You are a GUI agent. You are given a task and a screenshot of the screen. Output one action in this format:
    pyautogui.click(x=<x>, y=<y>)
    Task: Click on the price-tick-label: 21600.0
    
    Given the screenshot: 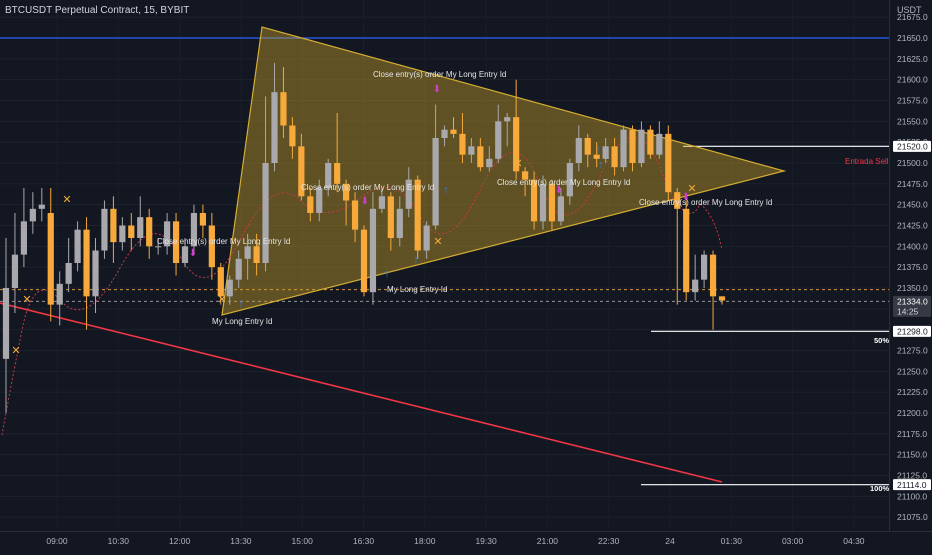 What is the action you would take?
    pyautogui.click(x=912, y=80)
    